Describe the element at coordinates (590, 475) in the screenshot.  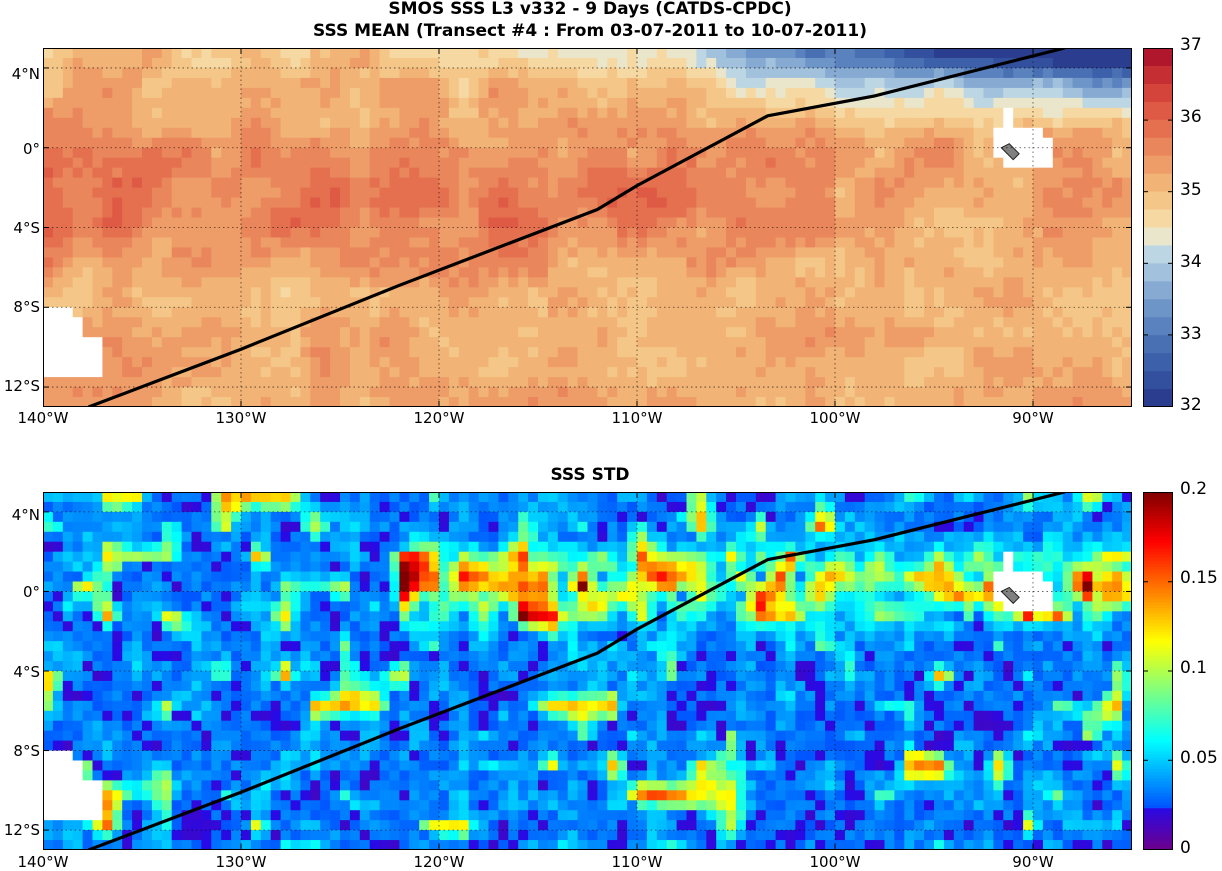
I see `title-lower: SSS STD` at that location.